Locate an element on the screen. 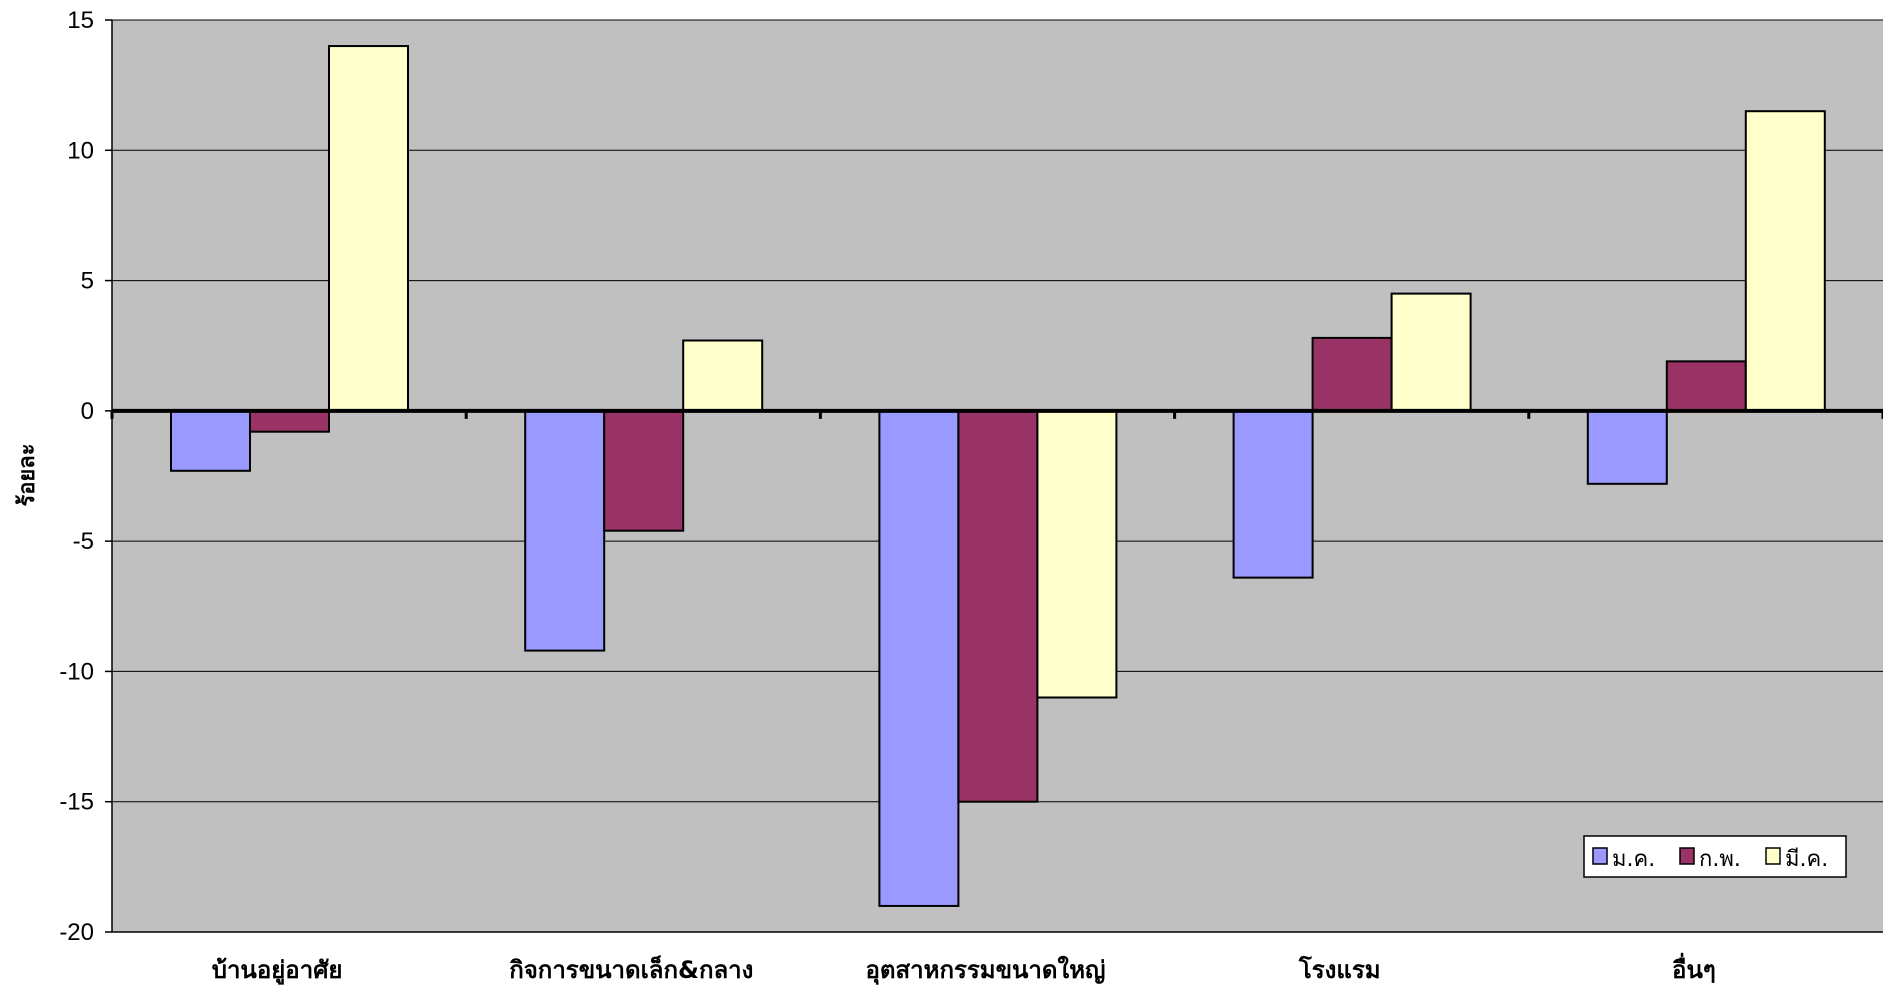  y-tick-label: 10 is located at coordinates (80, 150).